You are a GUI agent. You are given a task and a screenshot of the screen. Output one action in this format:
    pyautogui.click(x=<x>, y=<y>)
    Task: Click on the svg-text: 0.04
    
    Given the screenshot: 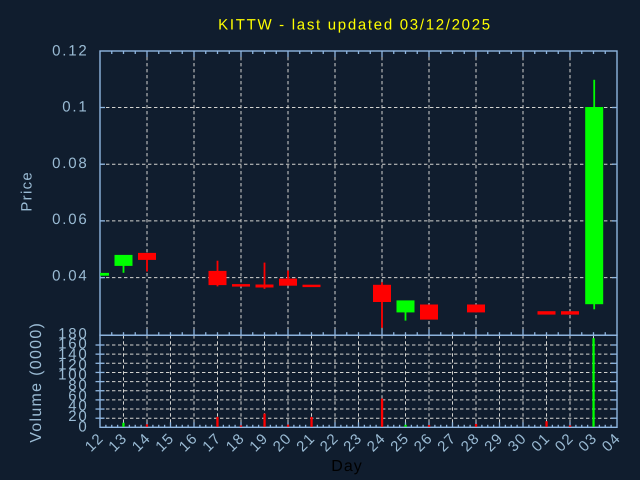 What is the action you would take?
    pyautogui.click(x=70, y=276)
    